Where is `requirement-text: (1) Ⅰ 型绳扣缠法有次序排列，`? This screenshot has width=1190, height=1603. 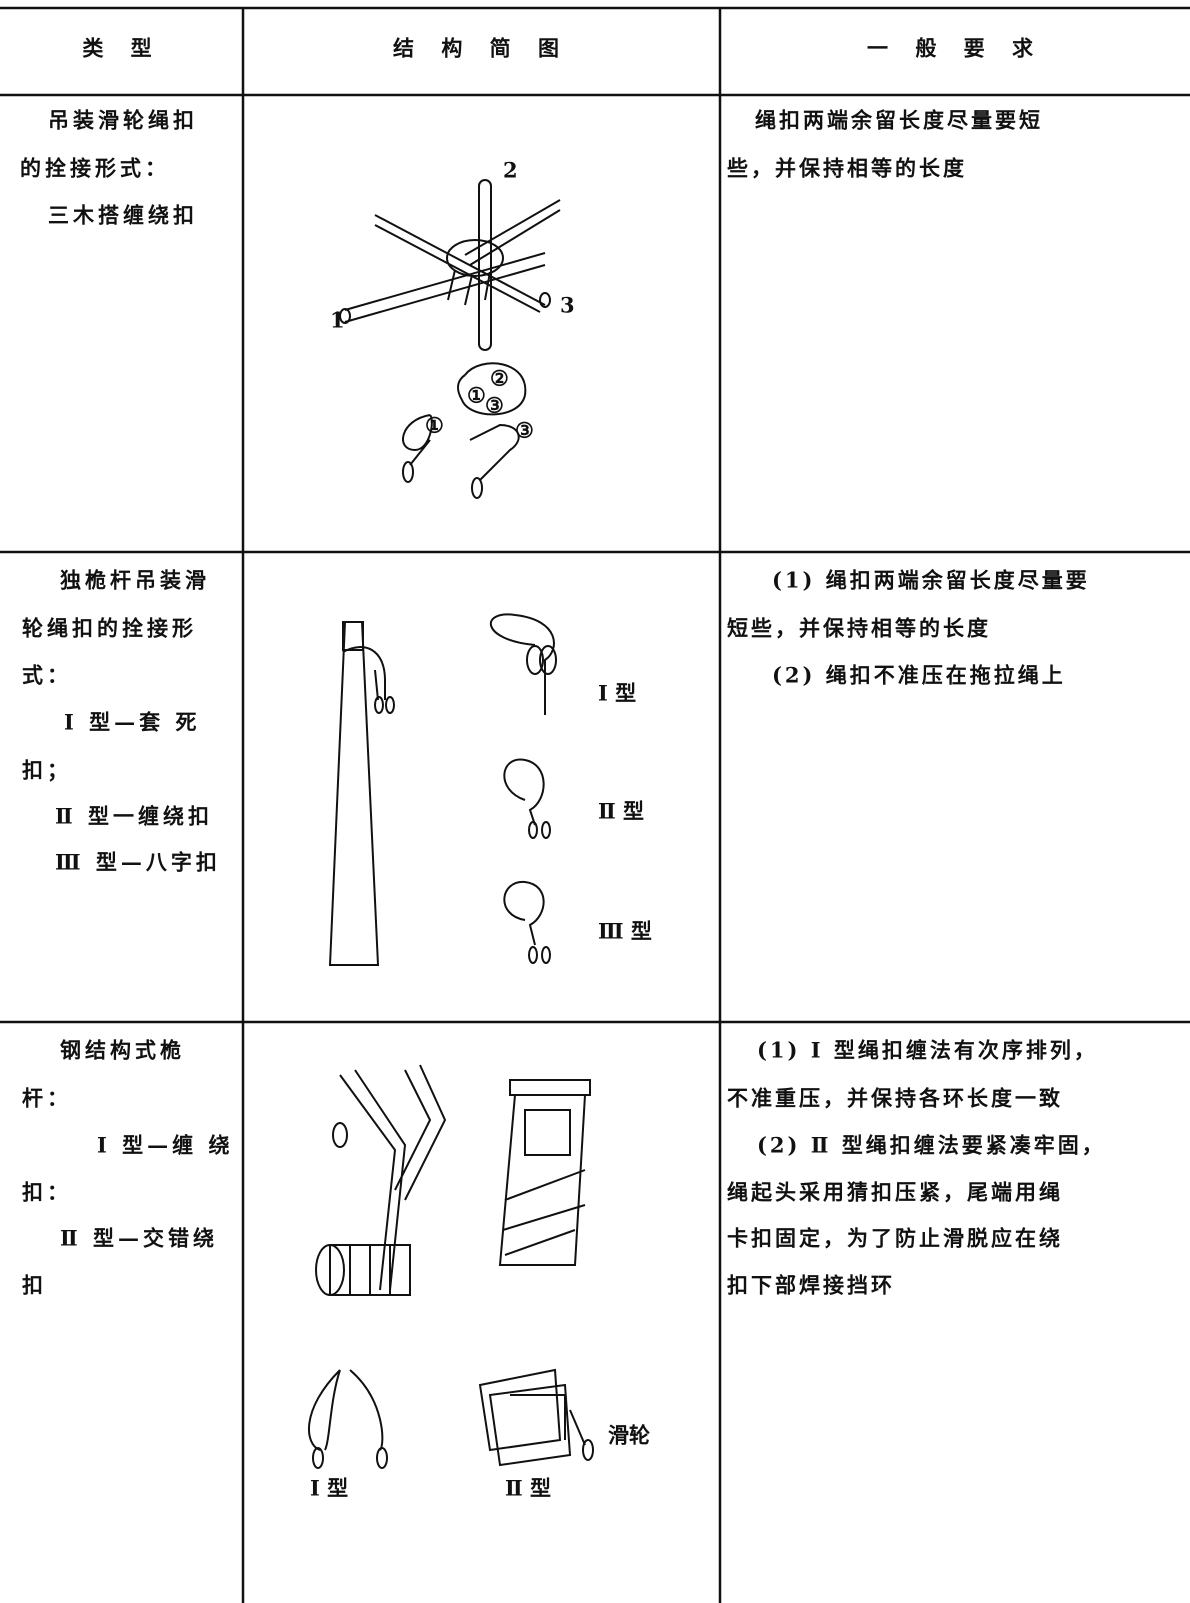 requirement-text: (1) Ⅰ 型绳扣缠法有次序排列， is located at coordinates (927, 1050).